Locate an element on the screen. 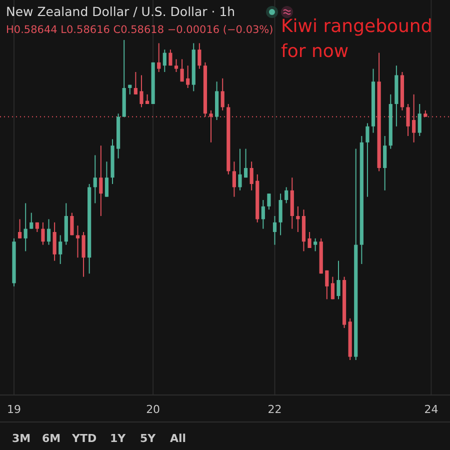 This screenshot has width=450, height=450. x-tick-label: 20 is located at coordinates (153, 409).